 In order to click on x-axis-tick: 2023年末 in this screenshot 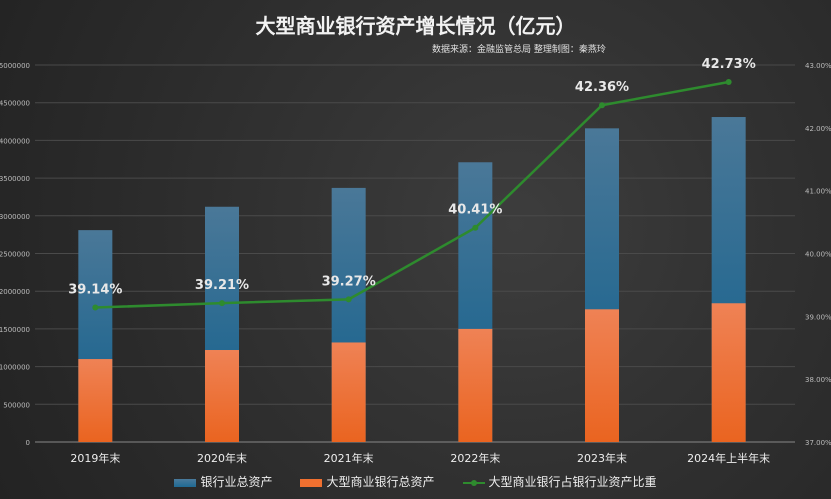, I will do `click(602, 458)`.